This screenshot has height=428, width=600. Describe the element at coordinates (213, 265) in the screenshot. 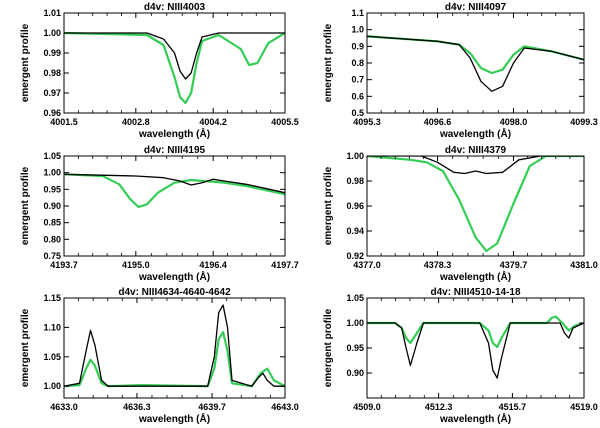

I see `panel-3-xtick-label: 4196.4` at that location.